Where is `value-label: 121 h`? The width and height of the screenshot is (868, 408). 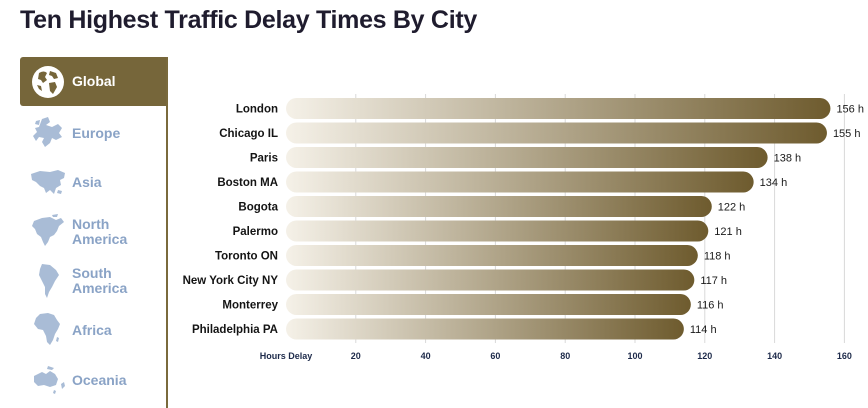
value-label: 121 h is located at coordinates (728, 232).